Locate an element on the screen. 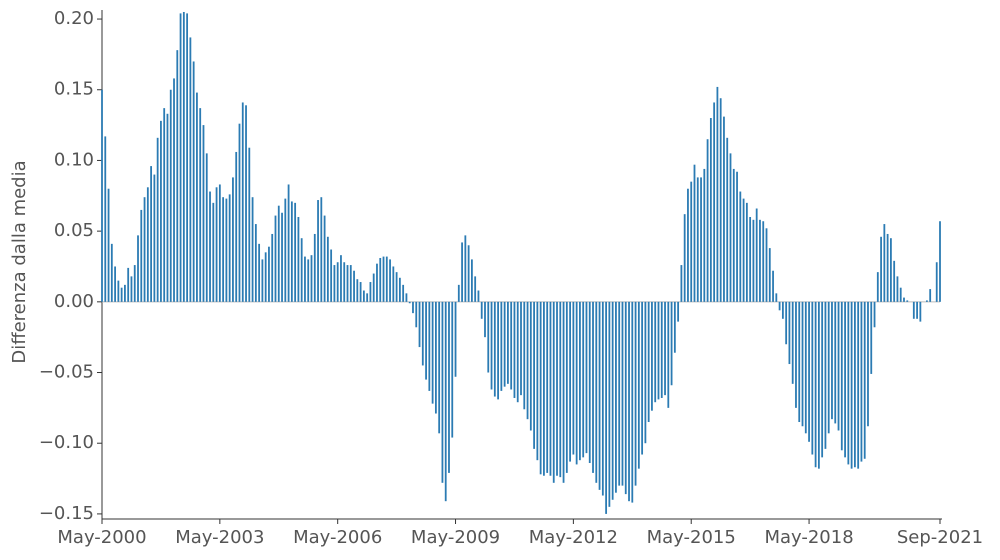 This screenshot has height=560, width=1000. y-tick-label: −0.15 is located at coordinates (66, 513).